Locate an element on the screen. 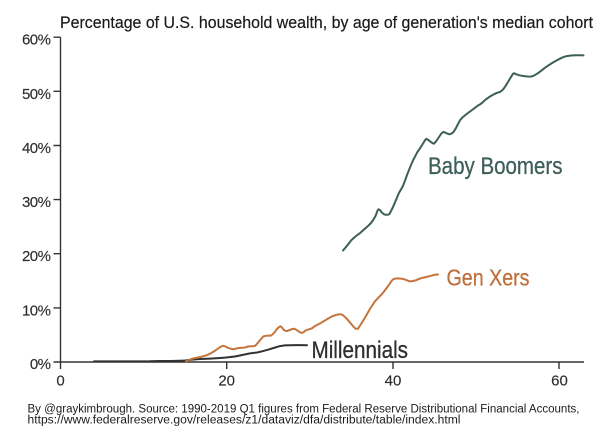  svg-text: Baby Boomers is located at coordinates (495, 166).